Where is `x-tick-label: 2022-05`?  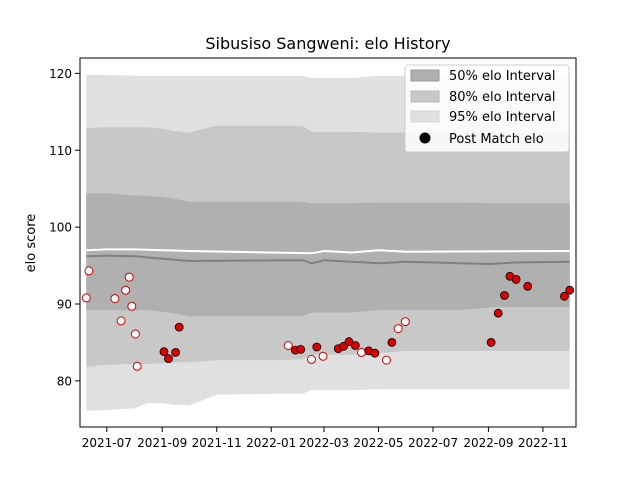 x-tick-label: 2022-05 is located at coordinates (378, 443).